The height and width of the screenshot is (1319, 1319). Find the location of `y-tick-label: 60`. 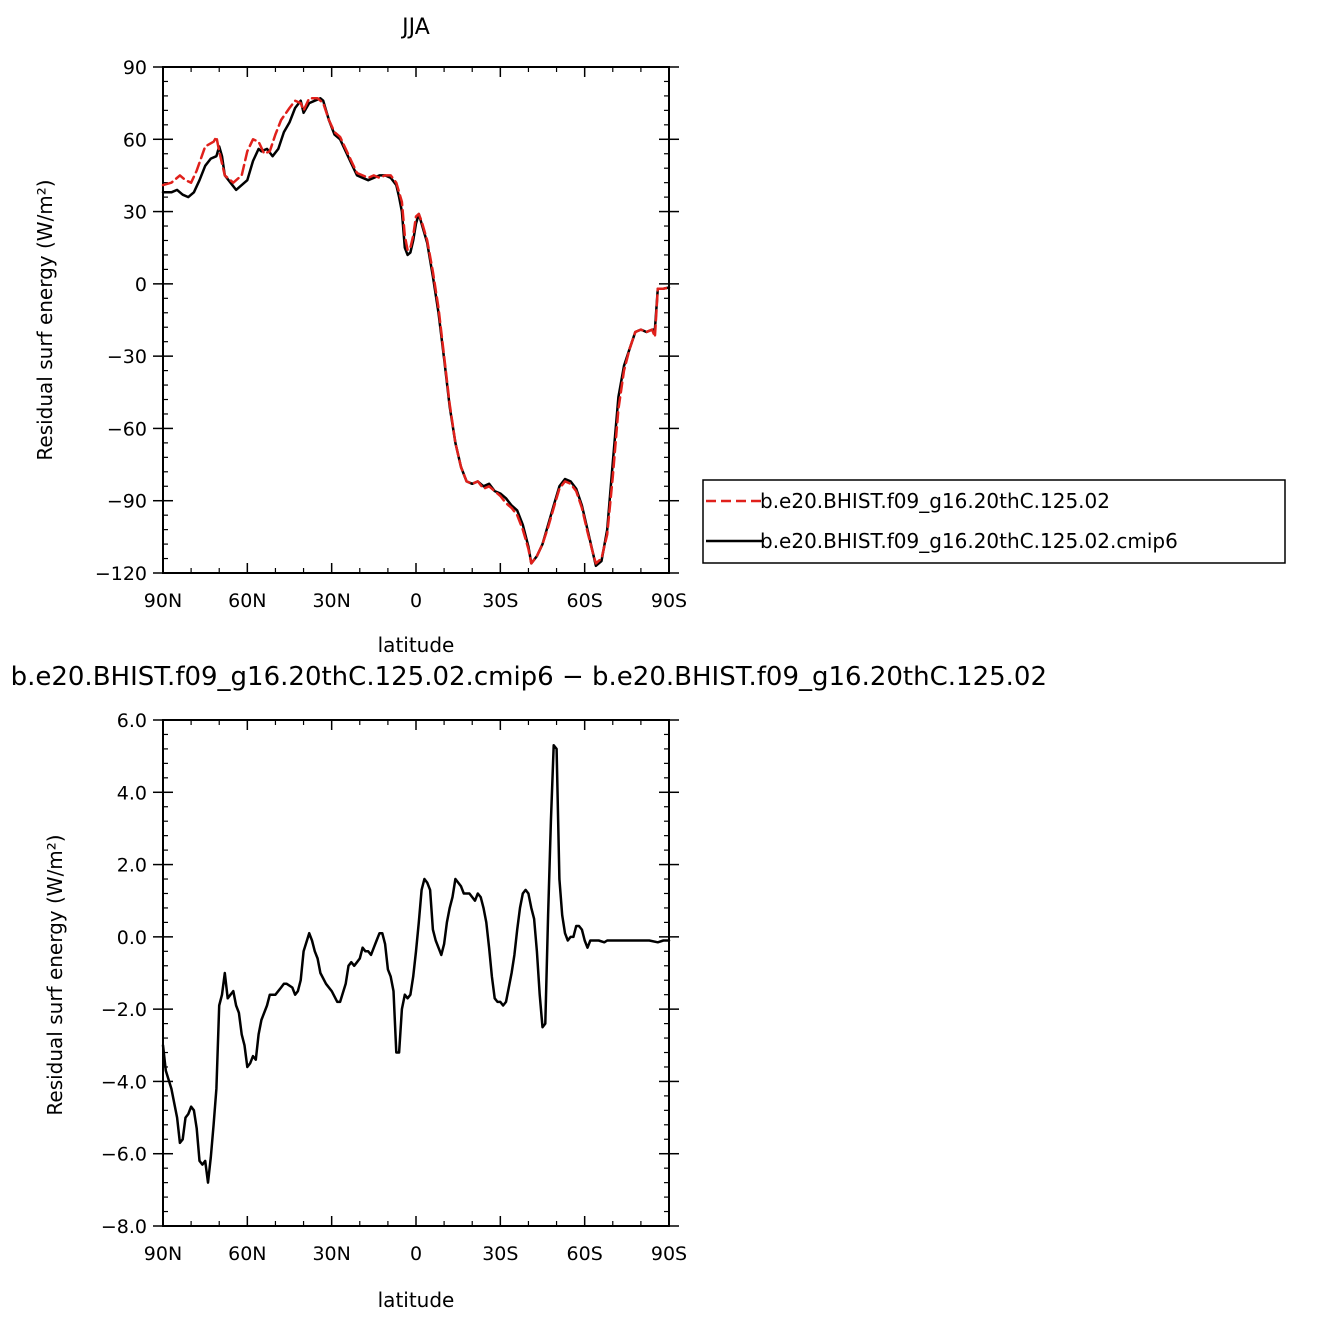

y-tick-label: 60 is located at coordinates (135, 140).